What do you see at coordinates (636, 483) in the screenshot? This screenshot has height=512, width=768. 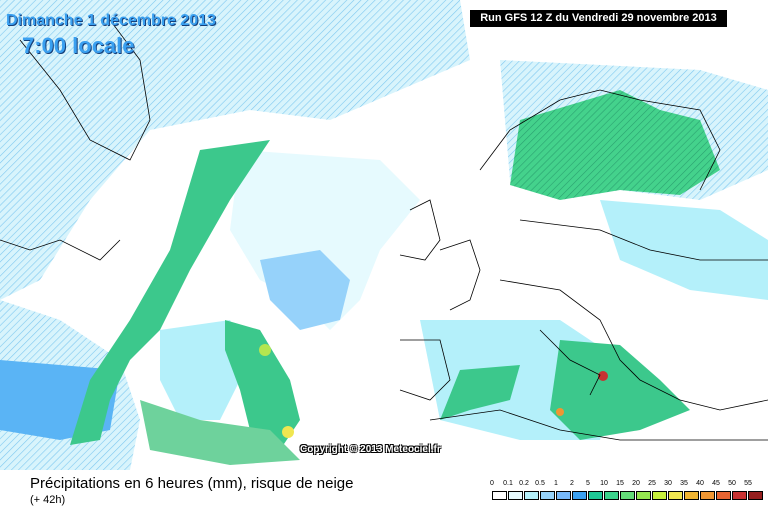 I see `legend-label: 20` at bounding box center [636, 483].